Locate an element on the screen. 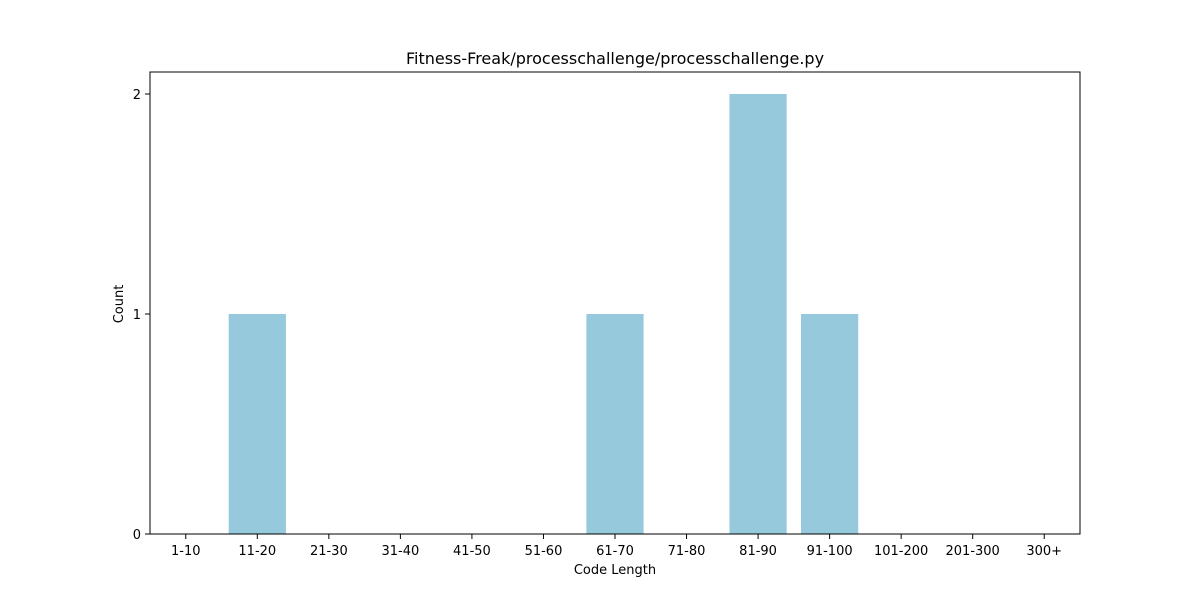 The height and width of the screenshot is (604, 1200). x-tick-label-21-30: 21-30 is located at coordinates (329, 551).